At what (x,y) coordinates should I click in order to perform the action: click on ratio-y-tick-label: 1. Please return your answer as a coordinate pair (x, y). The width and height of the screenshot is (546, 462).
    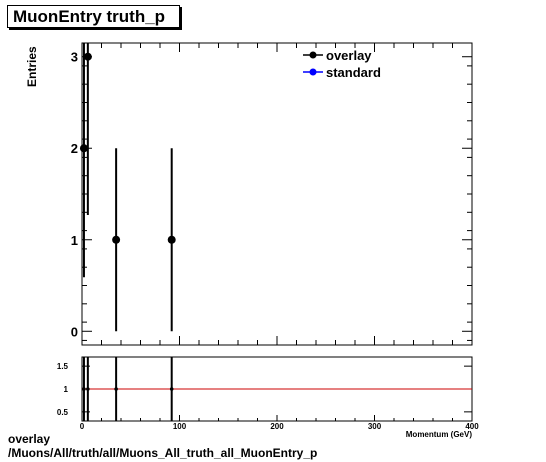
    Looking at the image, I should click on (66, 389).